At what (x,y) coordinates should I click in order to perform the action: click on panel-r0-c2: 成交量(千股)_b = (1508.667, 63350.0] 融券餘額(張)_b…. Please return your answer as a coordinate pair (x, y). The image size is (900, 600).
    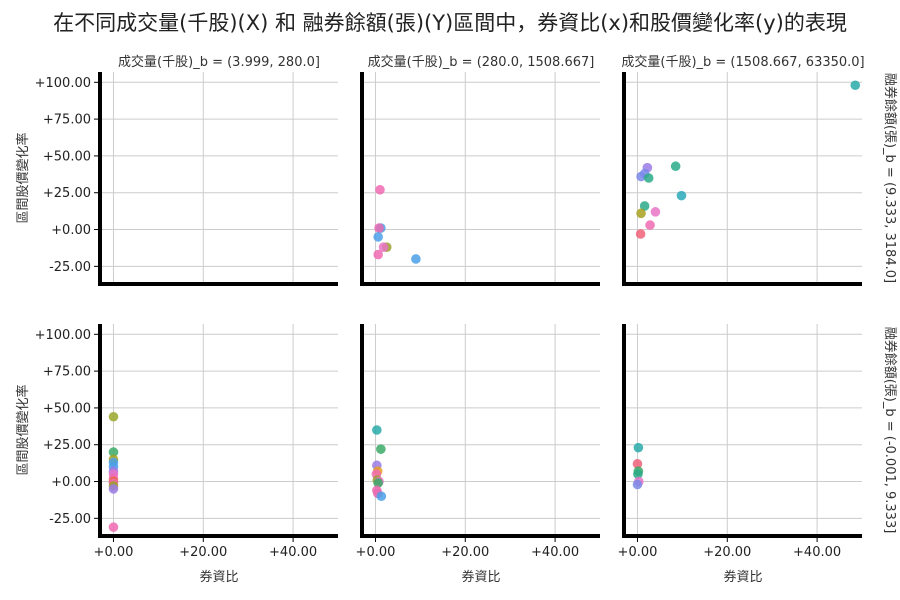
    Looking at the image, I should click on (759, 170).